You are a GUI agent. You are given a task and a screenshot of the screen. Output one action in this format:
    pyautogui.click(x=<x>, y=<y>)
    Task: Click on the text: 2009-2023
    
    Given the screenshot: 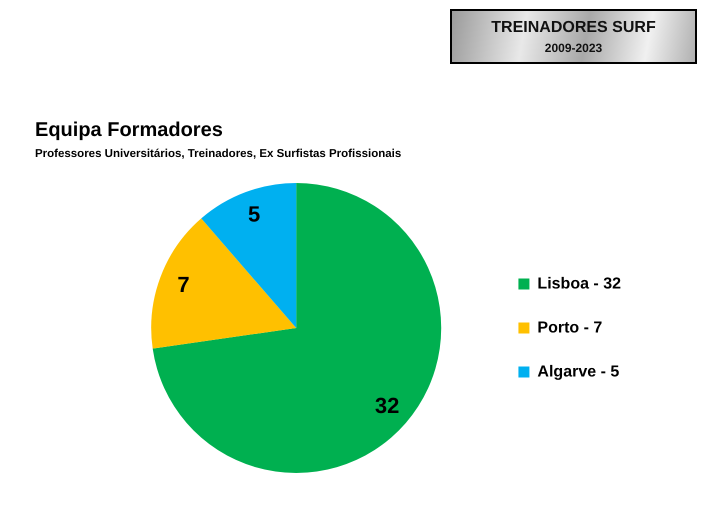 What is the action you would take?
    pyautogui.click(x=574, y=48)
    